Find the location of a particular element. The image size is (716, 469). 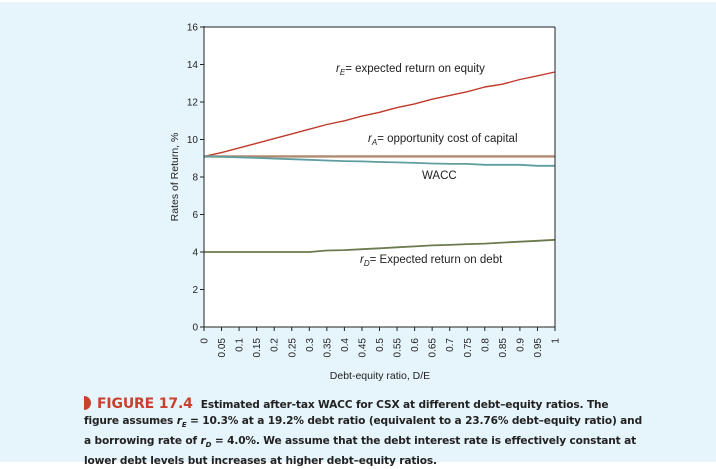

annotation-rd-sub: D is located at coordinates (367, 263).